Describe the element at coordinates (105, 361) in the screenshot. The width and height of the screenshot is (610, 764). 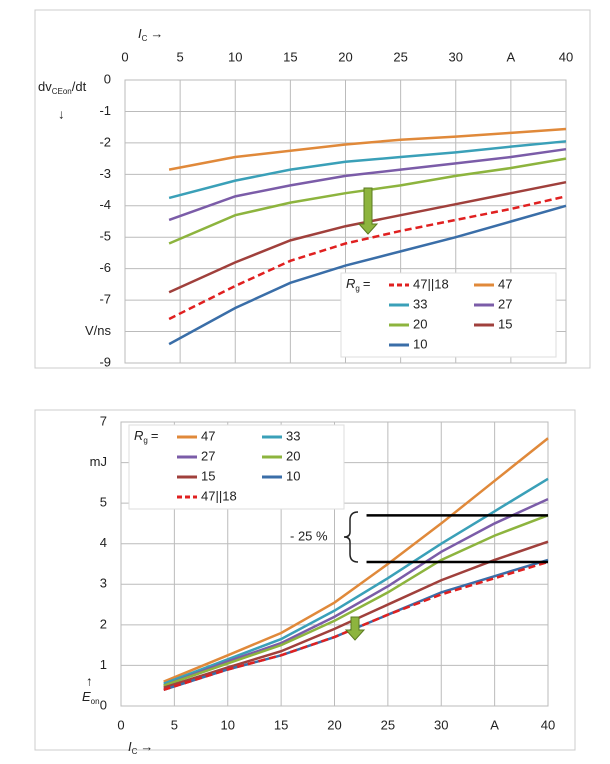
I see `y-tick-label: -9` at that location.